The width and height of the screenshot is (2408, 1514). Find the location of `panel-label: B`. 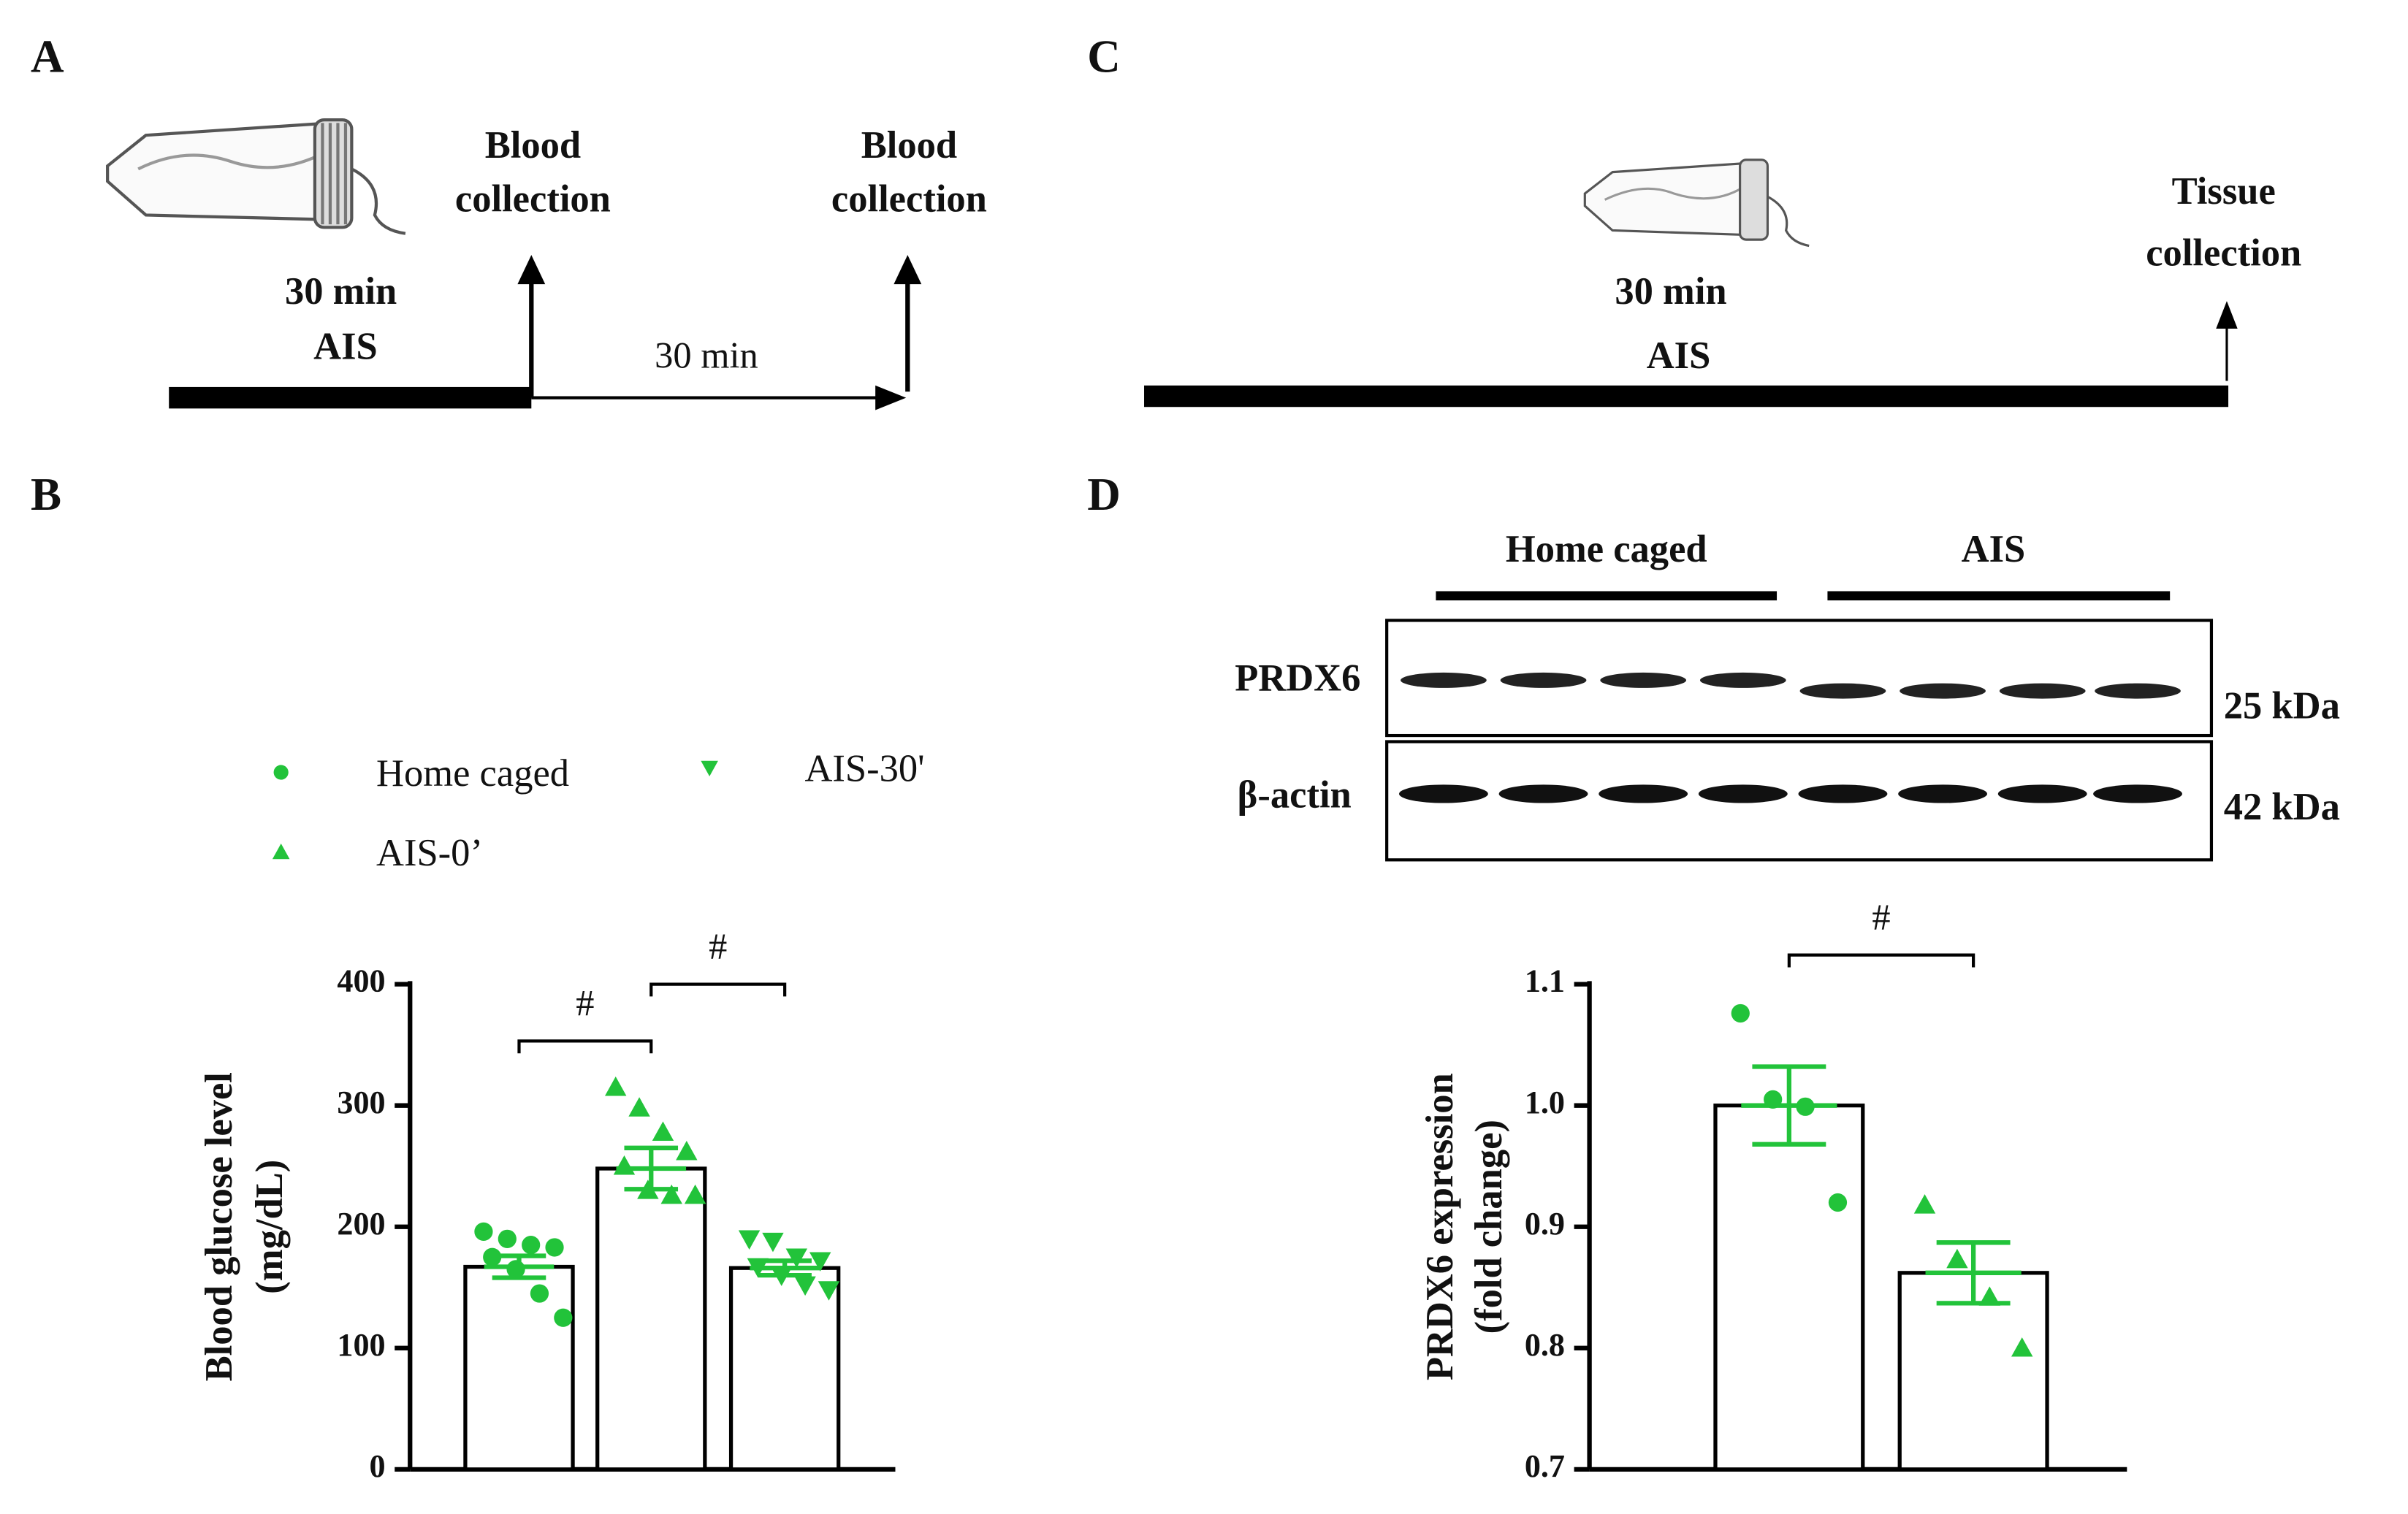

panel-label: B is located at coordinates (46, 495).